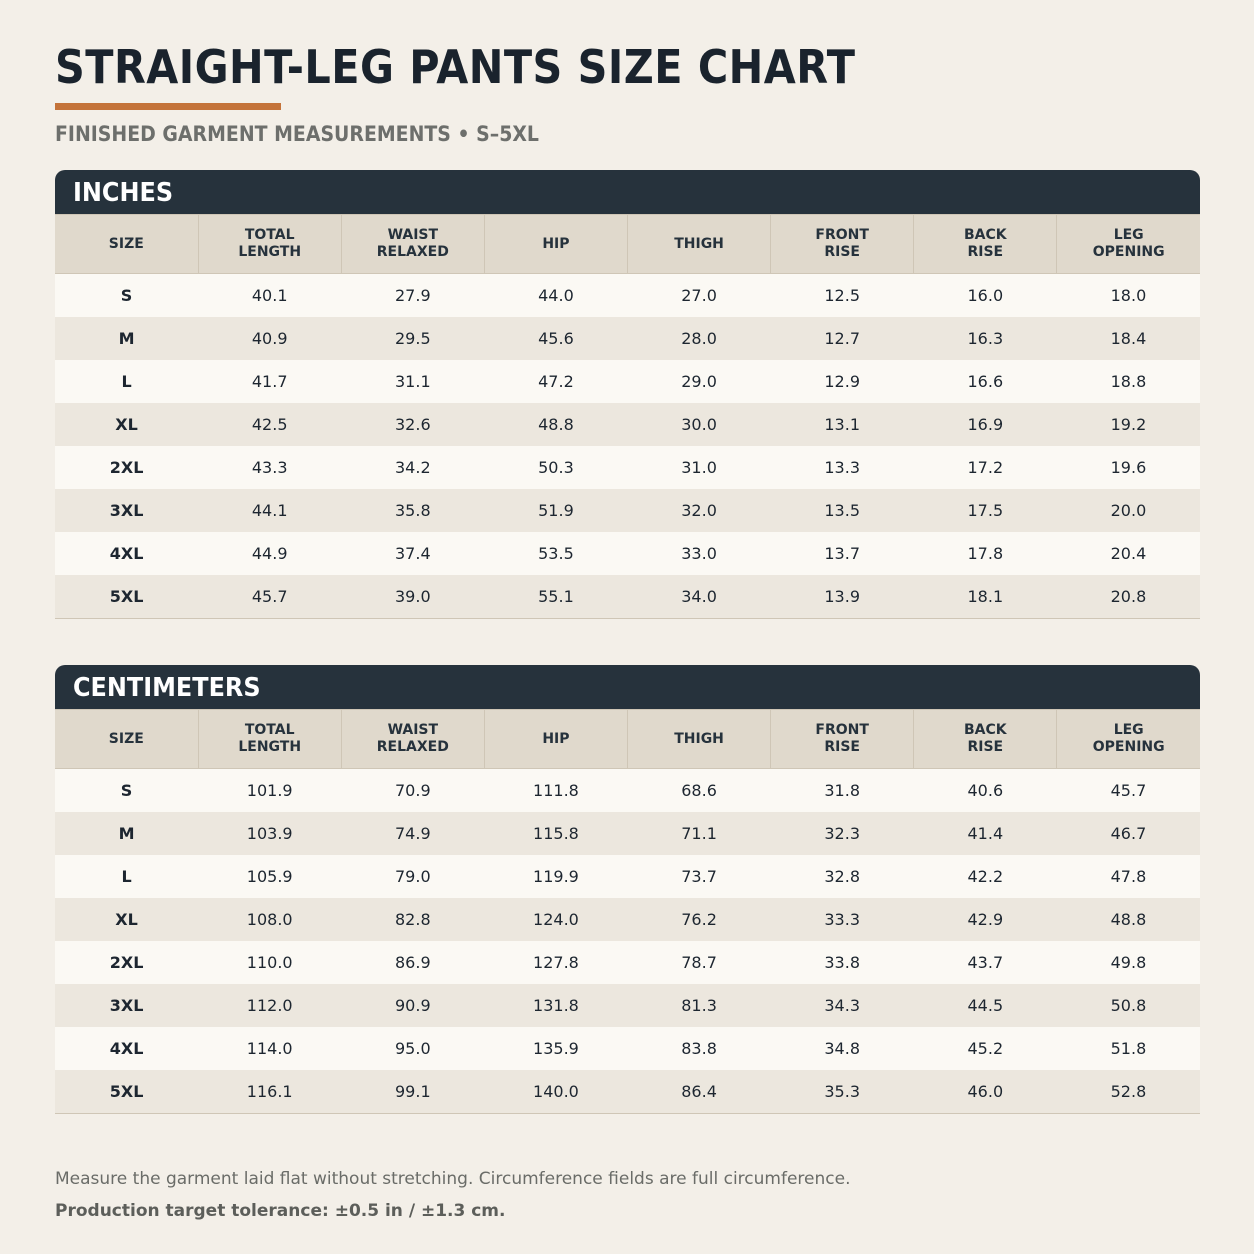 The width and height of the screenshot is (1254, 1254). Describe the element at coordinates (985, 381) in the screenshot. I see `measurement-cell: 16.6` at that location.